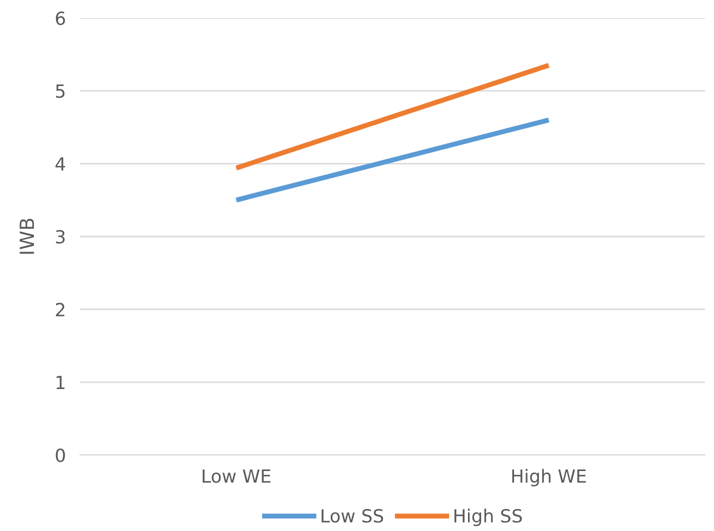 The height and width of the screenshot is (531, 714). Describe the element at coordinates (353, 515) in the screenshot. I see `legend-label: Low SS` at that location.